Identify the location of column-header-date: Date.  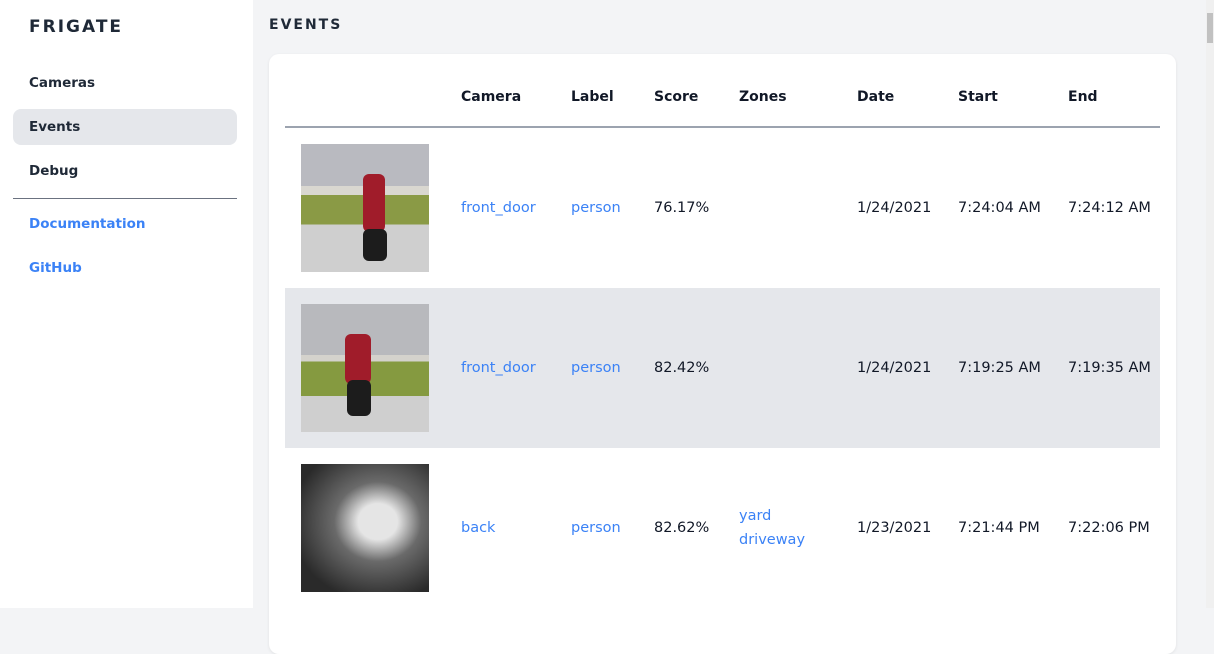
(876, 97).